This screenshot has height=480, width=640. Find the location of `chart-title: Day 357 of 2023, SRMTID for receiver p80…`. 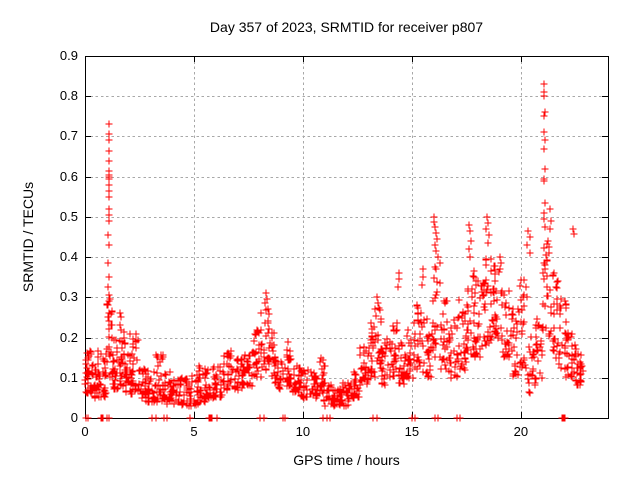

chart-title: Day 357 of 2023, SRMTID for receiver p80… is located at coordinates (346, 27).